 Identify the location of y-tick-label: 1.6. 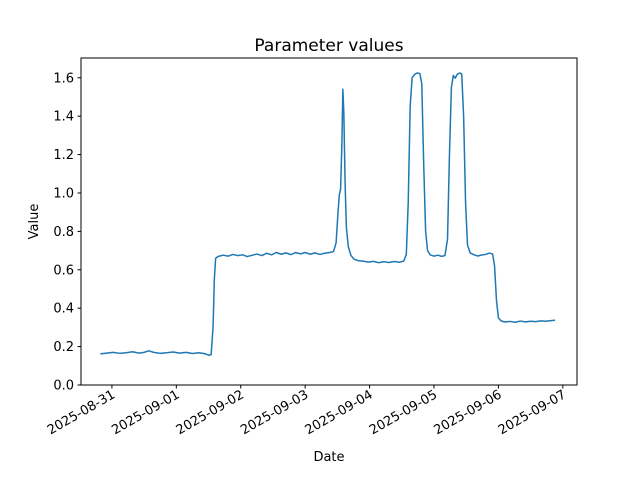
(63, 78).